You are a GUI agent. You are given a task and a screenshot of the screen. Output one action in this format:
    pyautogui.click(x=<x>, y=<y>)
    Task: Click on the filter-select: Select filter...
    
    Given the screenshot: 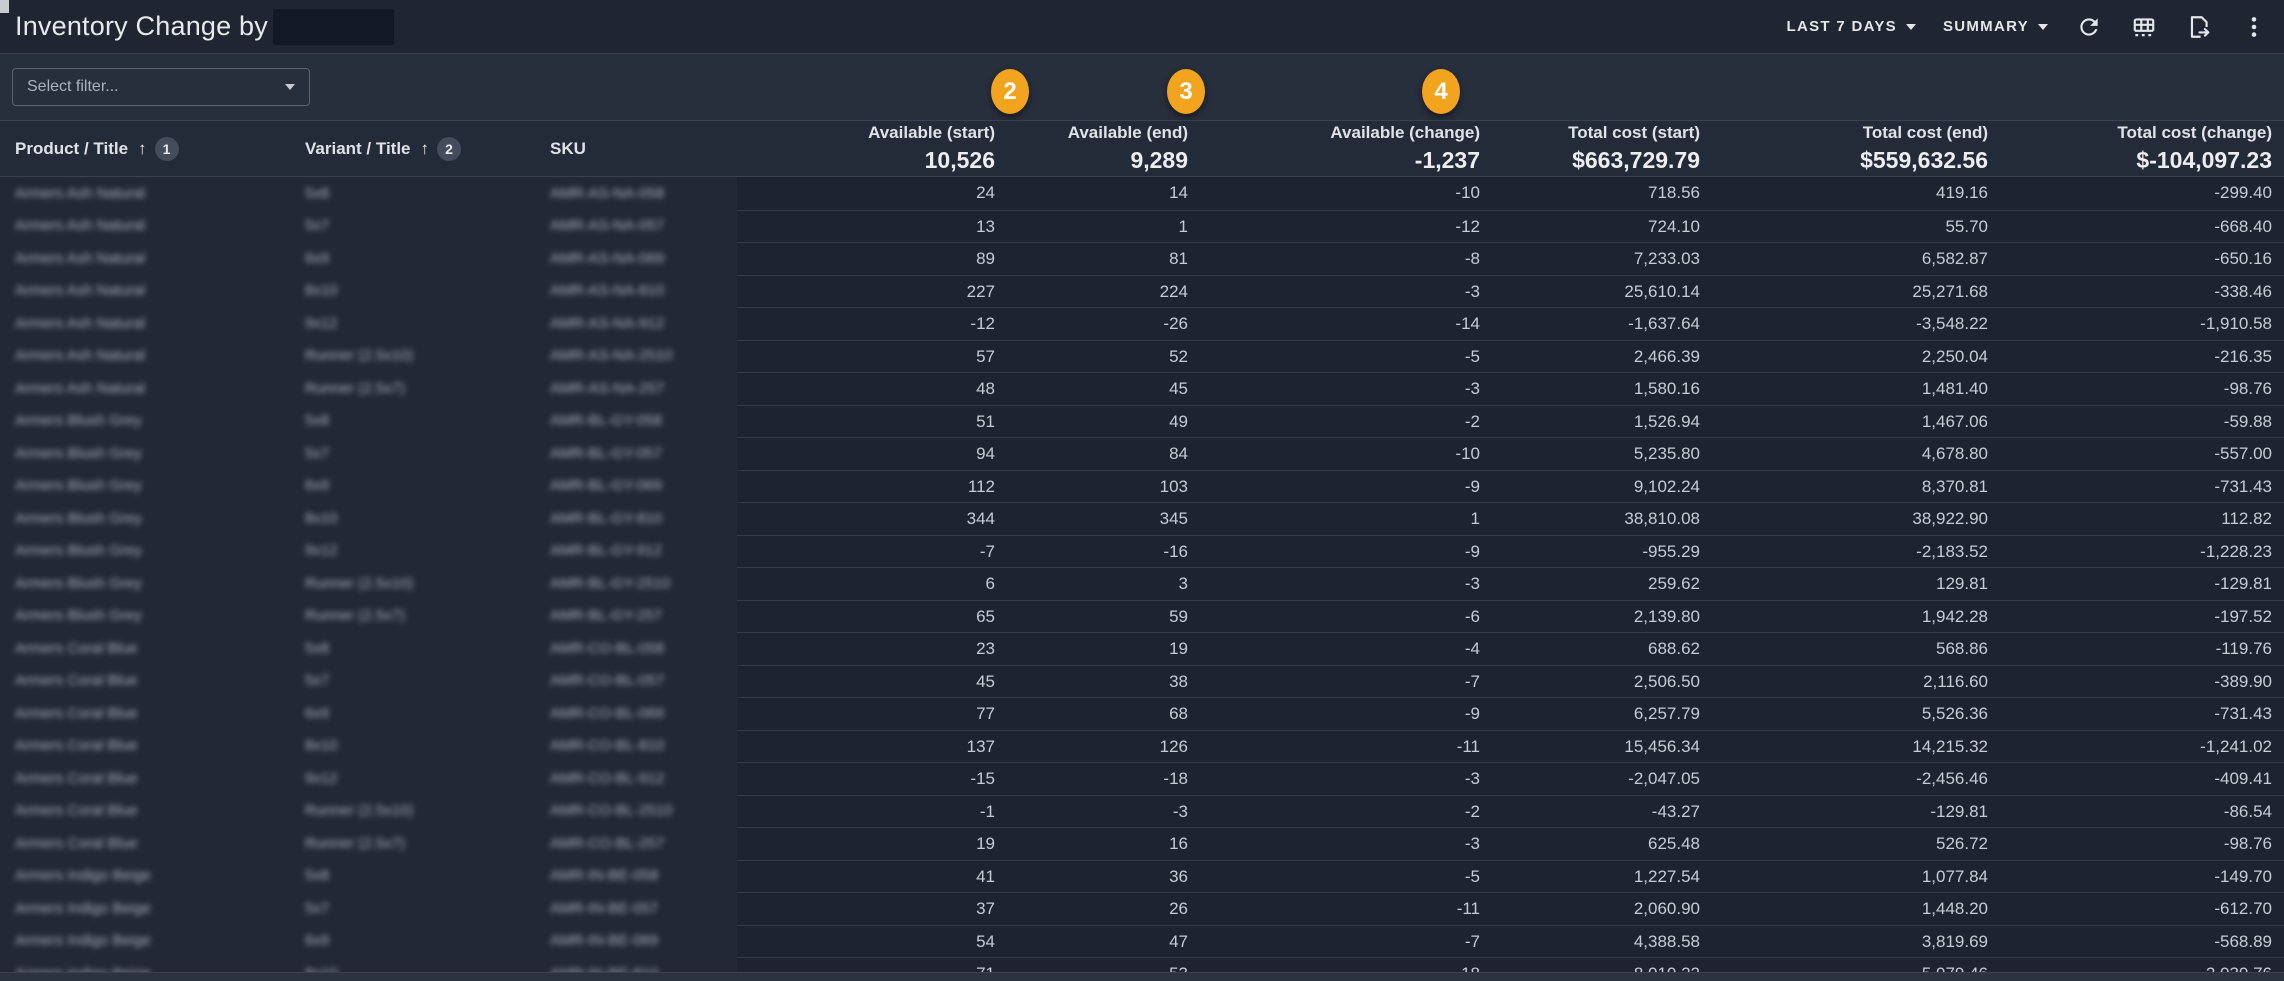 What is the action you would take?
    pyautogui.click(x=161, y=87)
    